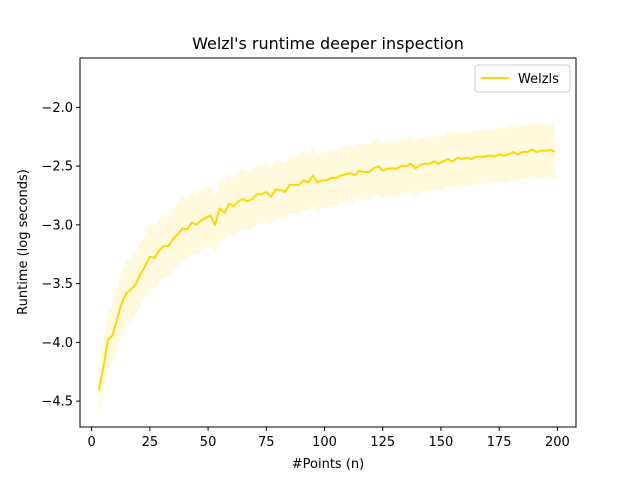 This screenshot has height=480, width=640. What do you see at coordinates (441, 442) in the screenshot?
I see `x-tick-label: 150` at bounding box center [441, 442].